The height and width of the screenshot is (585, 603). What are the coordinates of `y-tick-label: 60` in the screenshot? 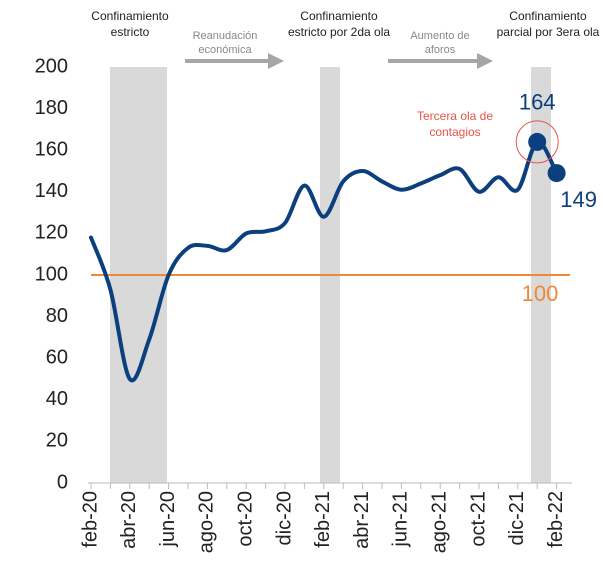 It's located at (57, 357).